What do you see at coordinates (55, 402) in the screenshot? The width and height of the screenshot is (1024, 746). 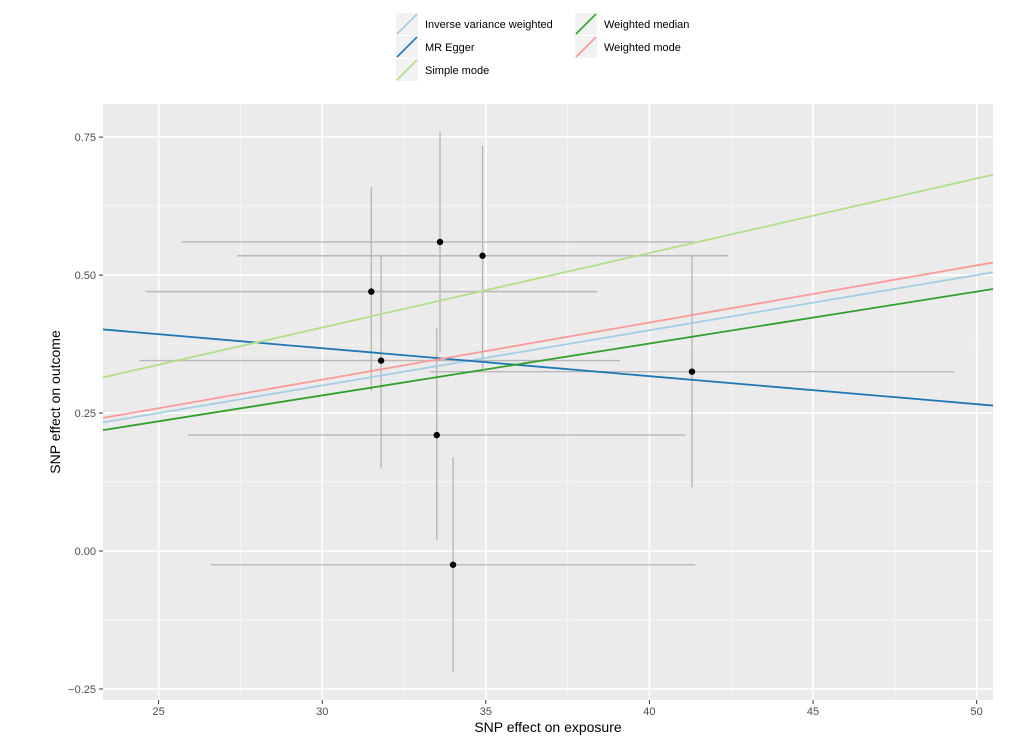 I see `y-axis-title: SNP effect on outcome` at bounding box center [55, 402].